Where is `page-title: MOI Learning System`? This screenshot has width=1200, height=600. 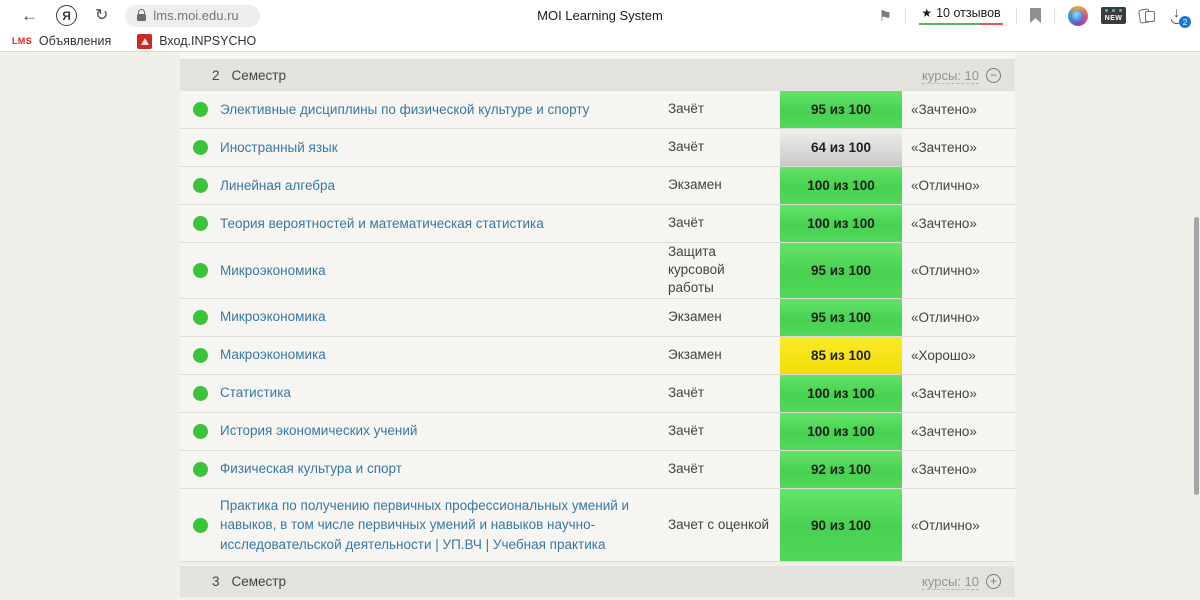 page-title: MOI Learning System is located at coordinates (600, 15).